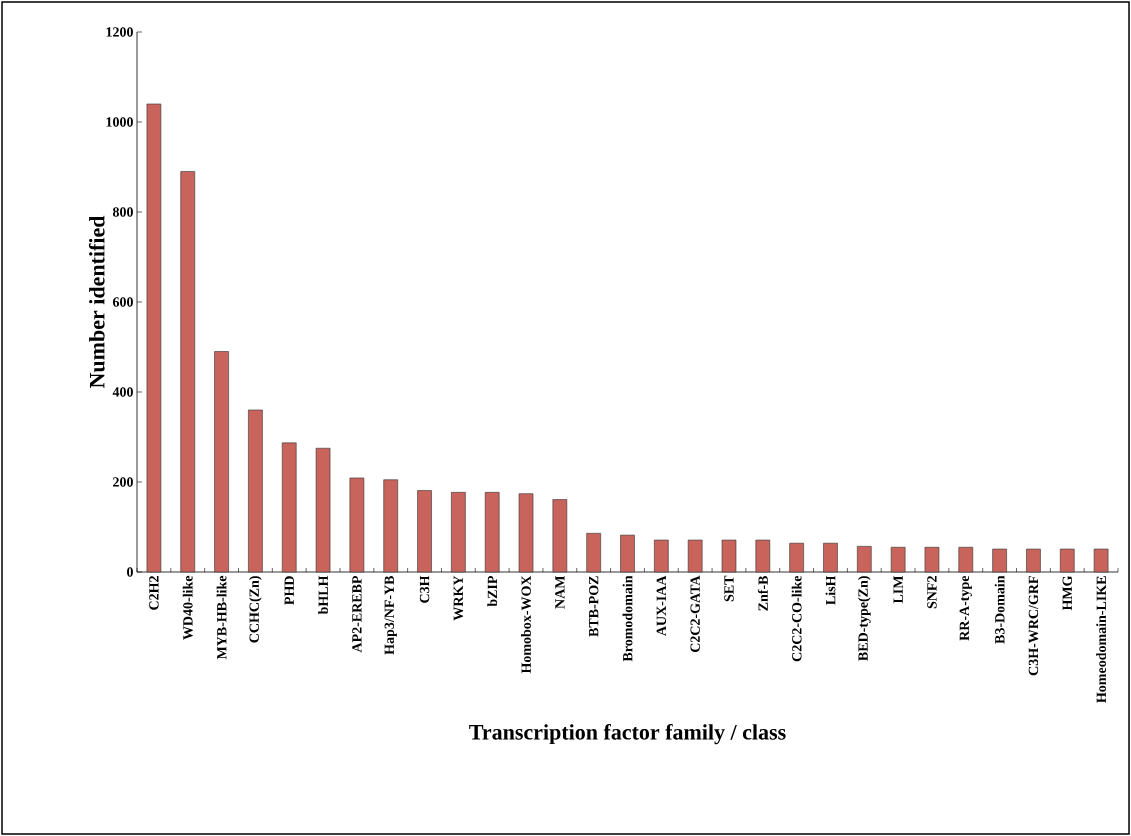  What do you see at coordinates (96, 302) in the screenshot?
I see `y-axis-title: Number identified` at bounding box center [96, 302].